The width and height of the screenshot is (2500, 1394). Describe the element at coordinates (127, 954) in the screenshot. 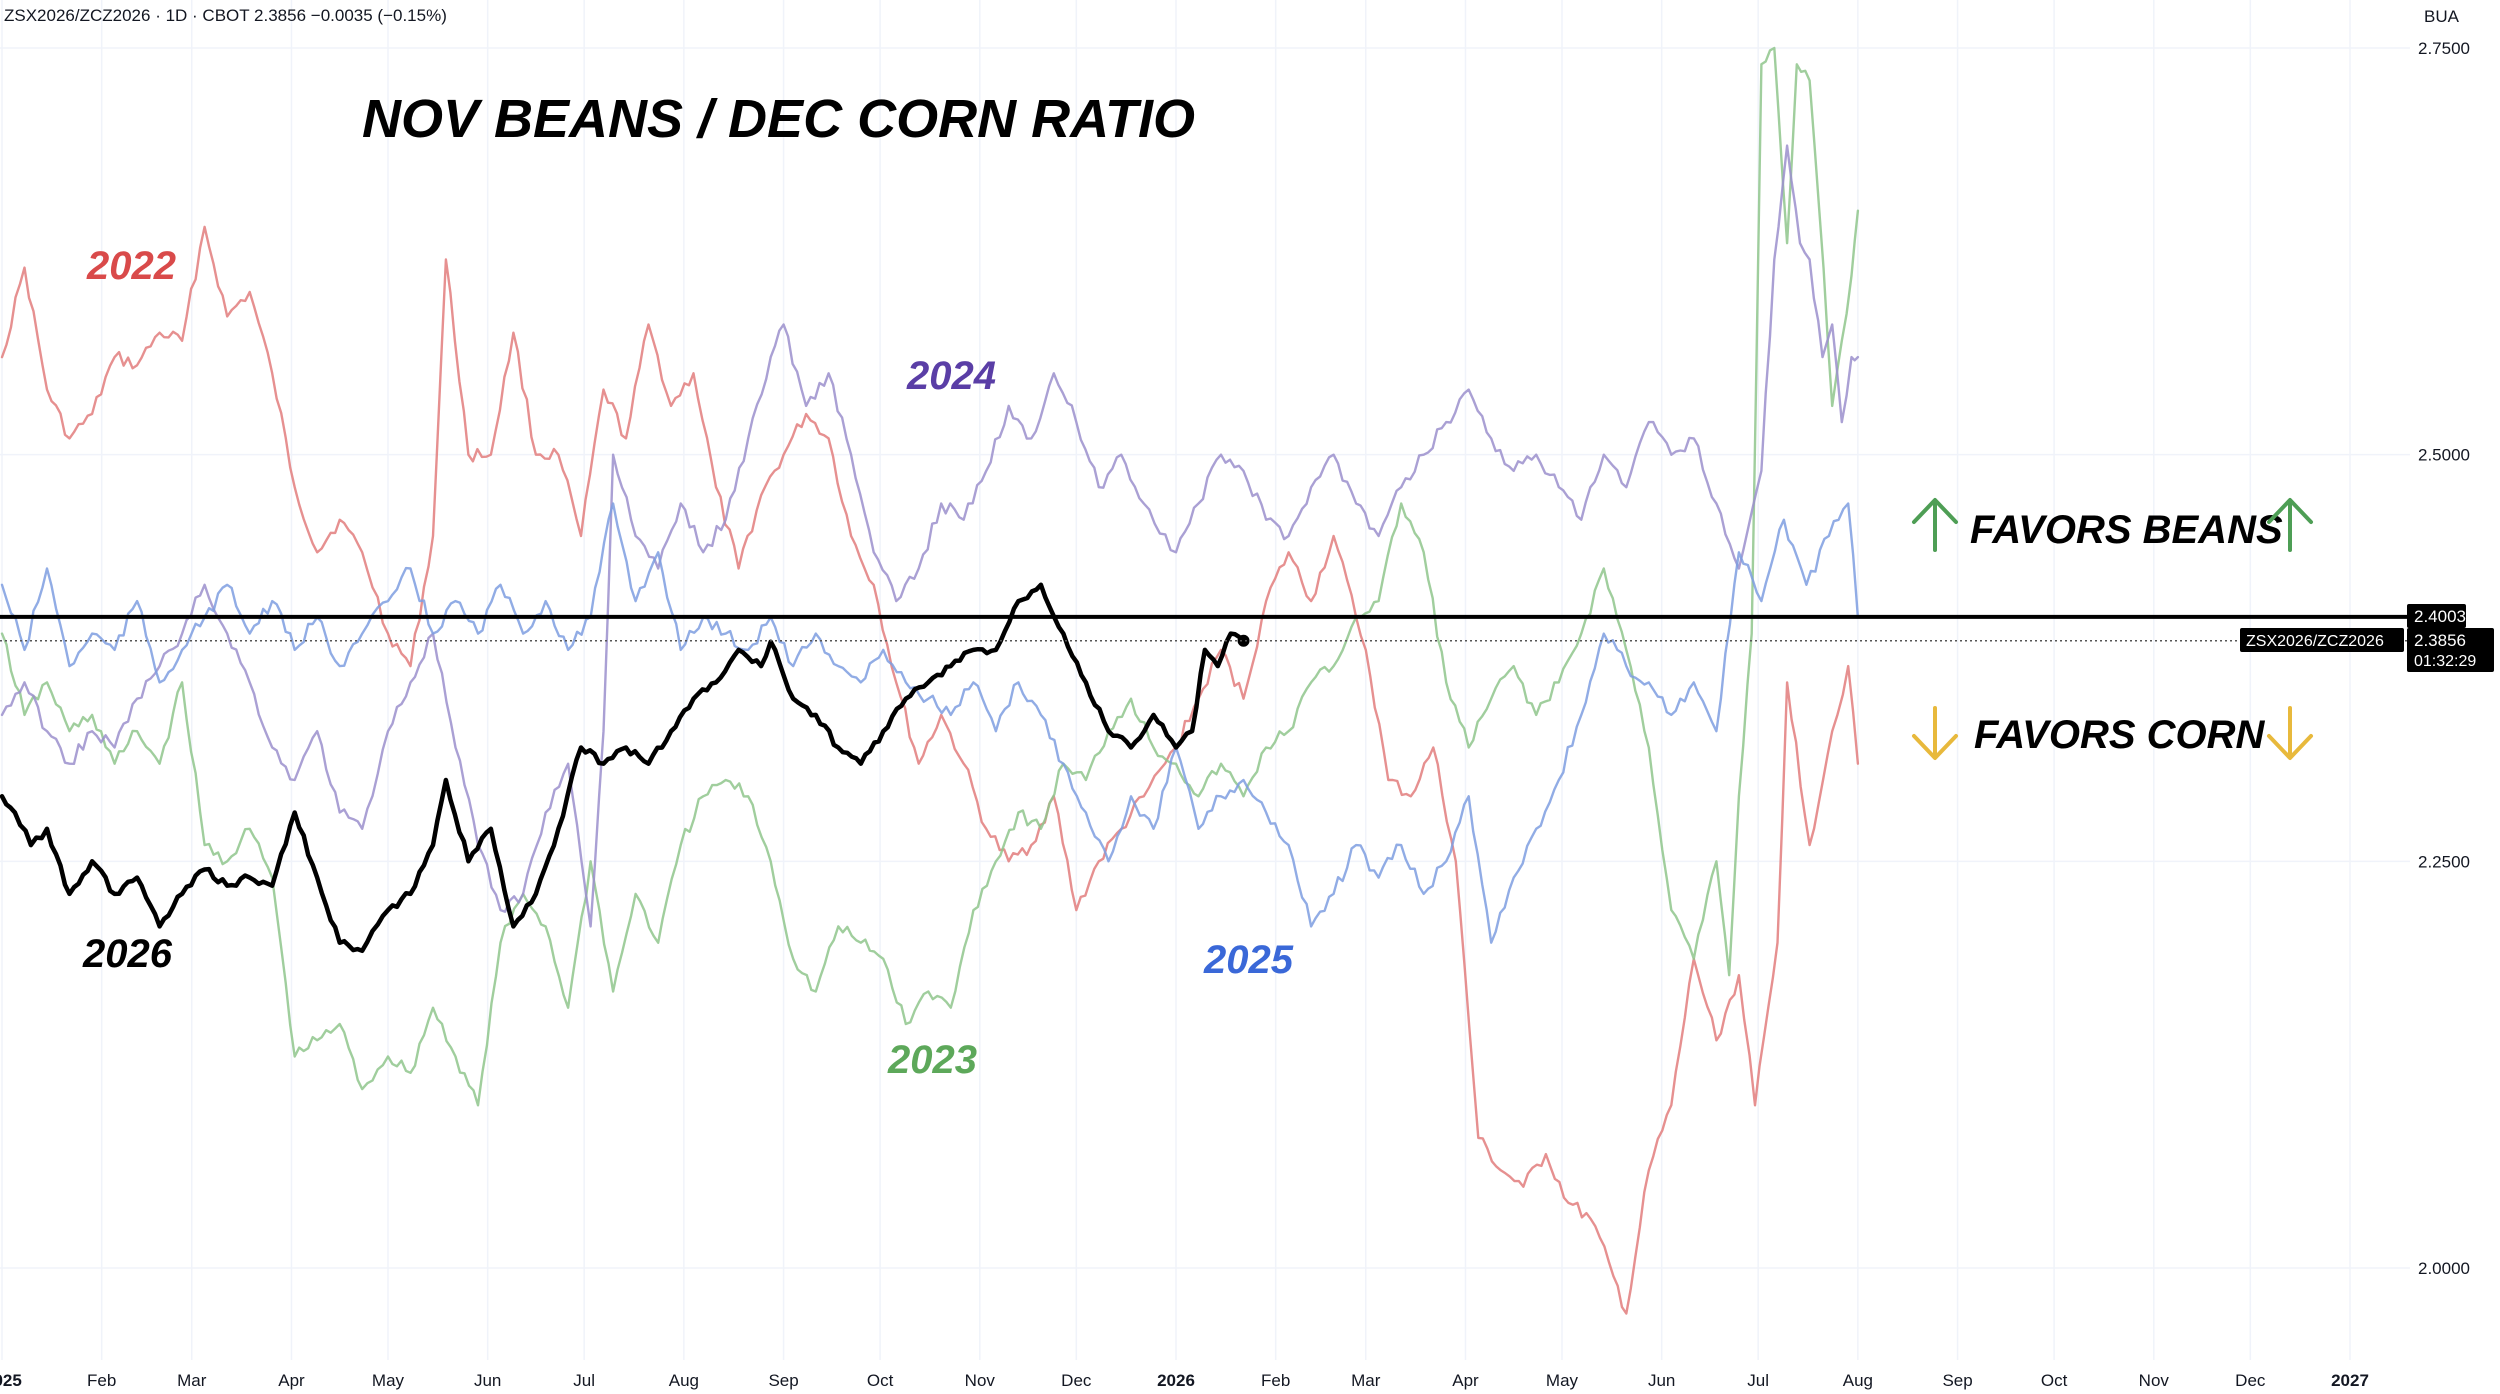

I see `series-label-2026: 2026` at that location.